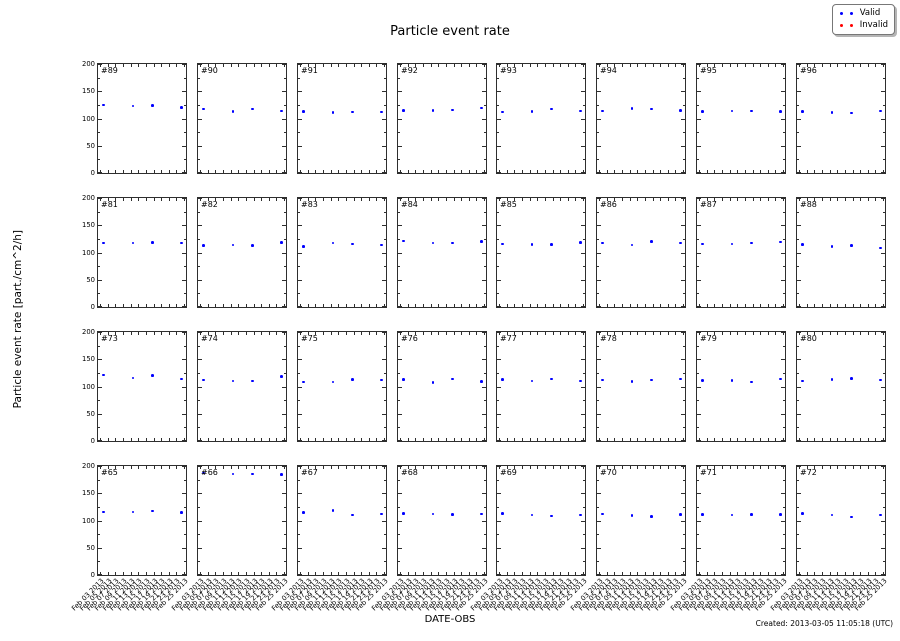 The height and width of the screenshot is (641, 900). What do you see at coordinates (309, 204) in the screenshot?
I see `subplot-id-label: #83` at bounding box center [309, 204].